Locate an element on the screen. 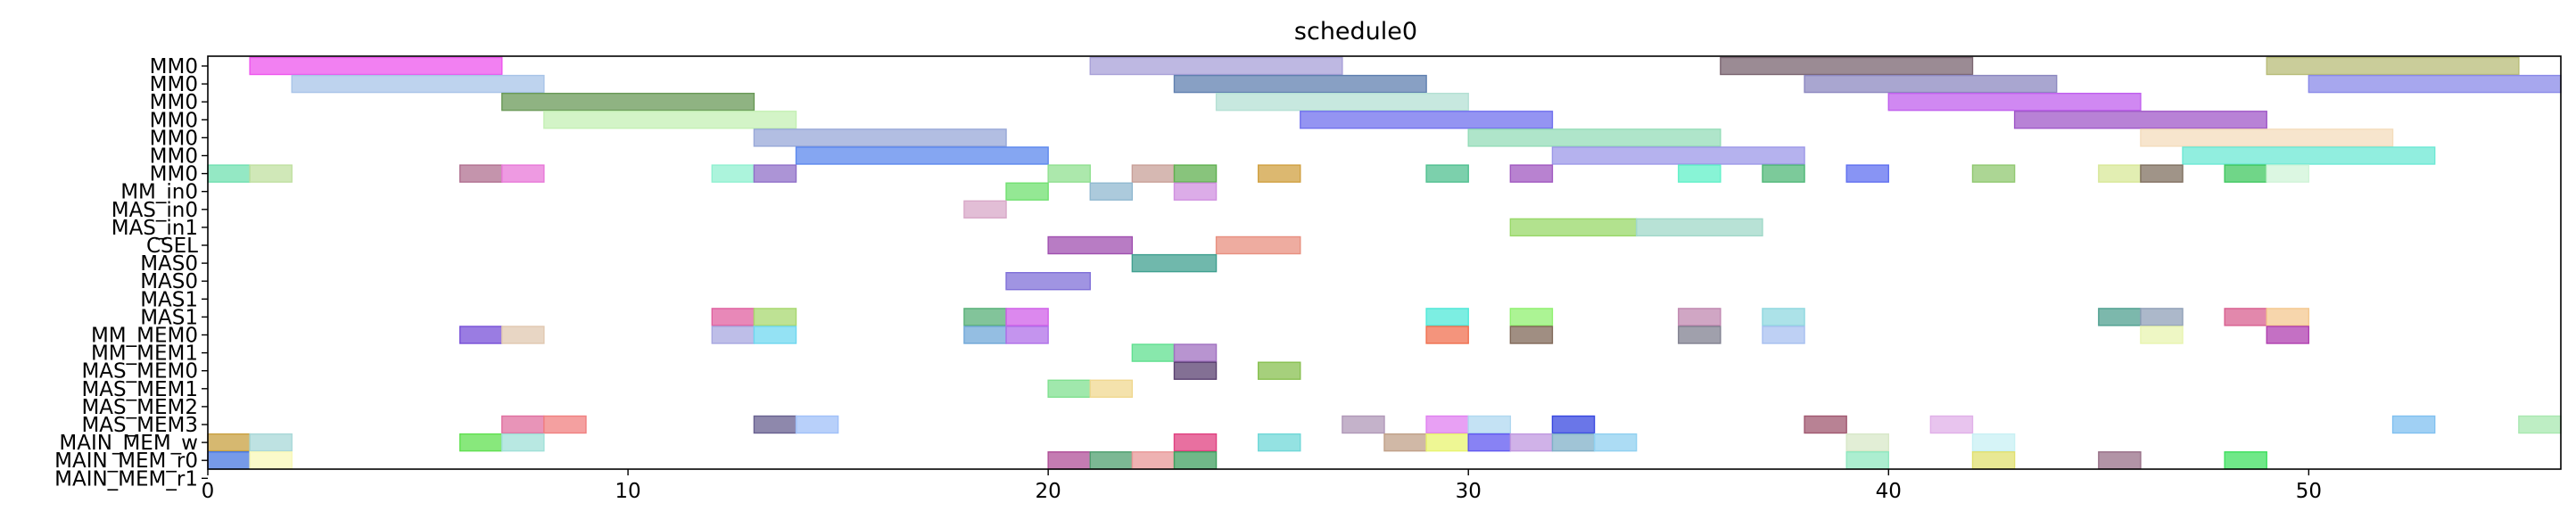  x-tick-label: 0 is located at coordinates (209, 491).